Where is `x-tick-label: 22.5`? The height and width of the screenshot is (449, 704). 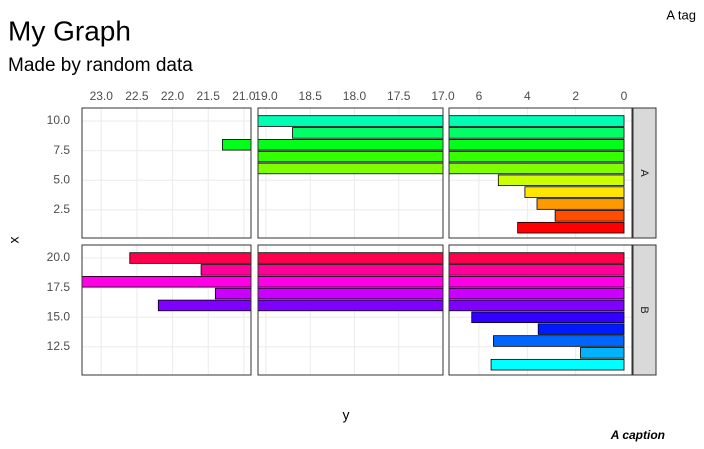 x-tick-label: 22.5 is located at coordinates (137, 96).